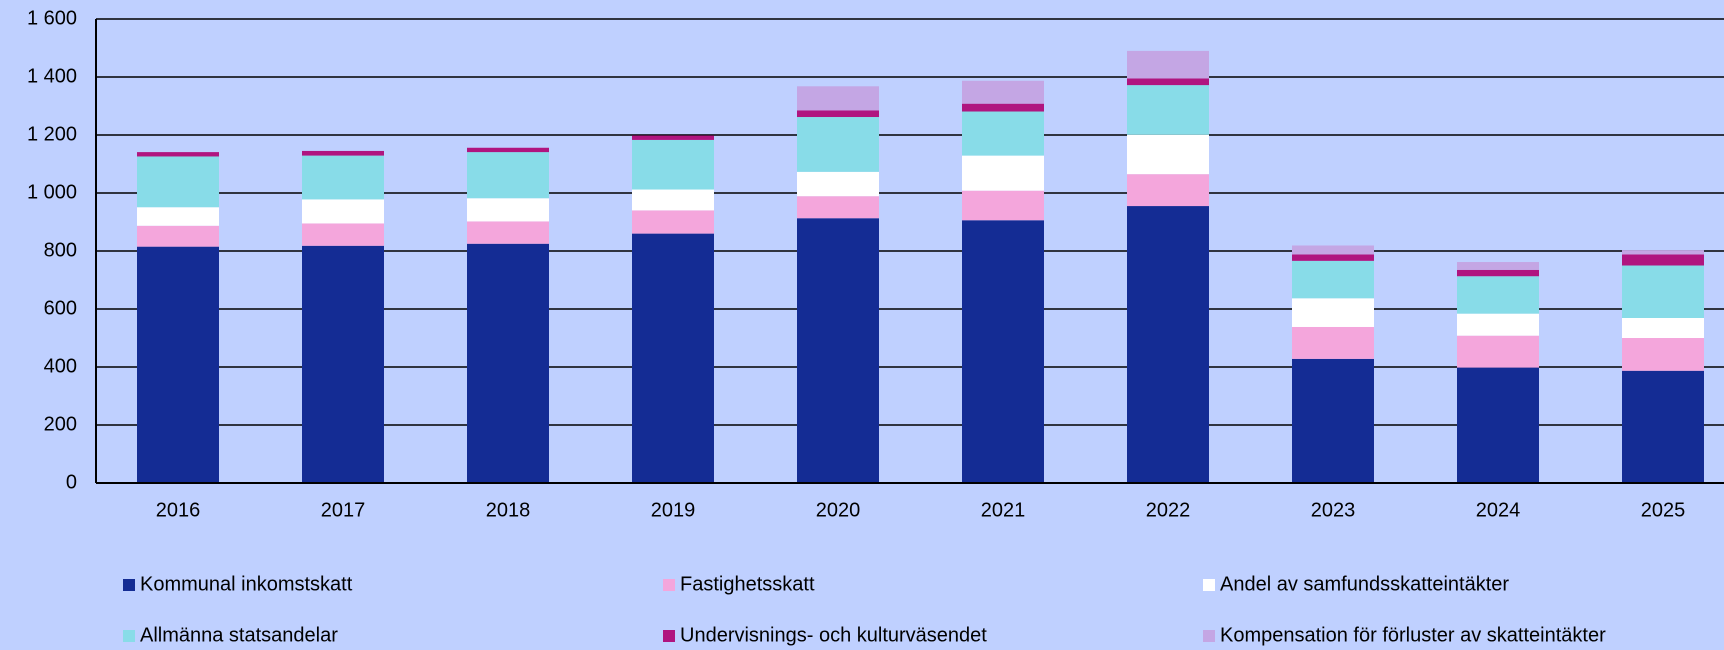 The height and width of the screenshot is (650, 1724). What do you see at coordinates (343, 510) in the screenshot?
I see `x-tick-label: 2017` at bounding box center [343, 510].